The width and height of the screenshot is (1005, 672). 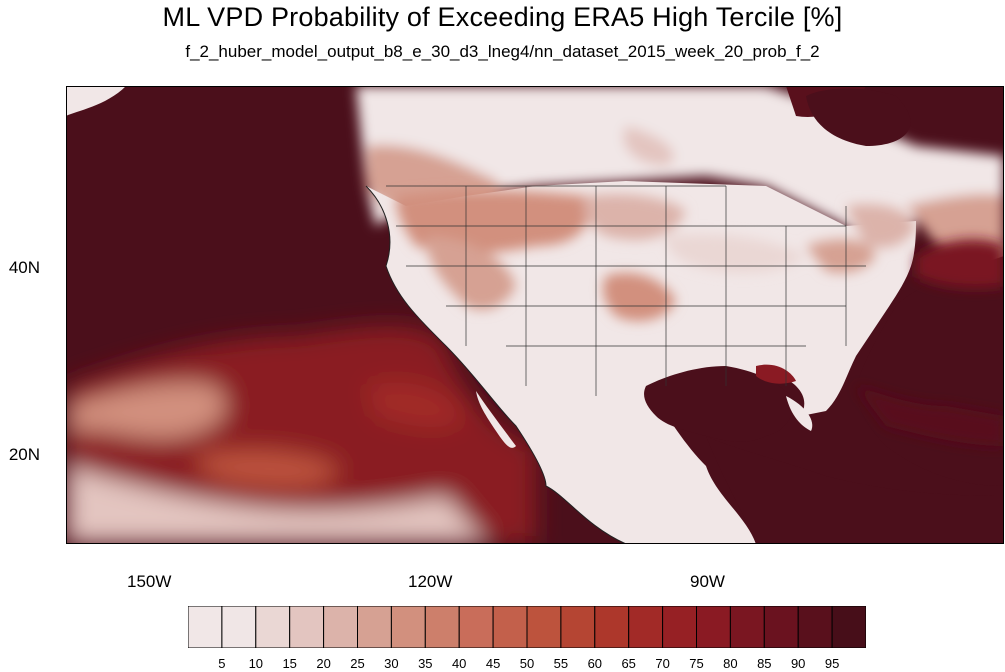 I want to click on colorbar-tick-label: 40, so click(x=459, y=663).